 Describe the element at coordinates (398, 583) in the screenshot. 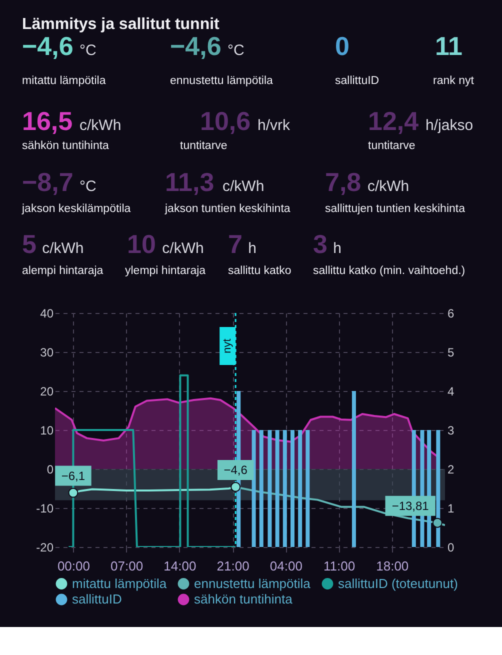

I see `legend-label: sallittuID (toteutunut)` at that location.